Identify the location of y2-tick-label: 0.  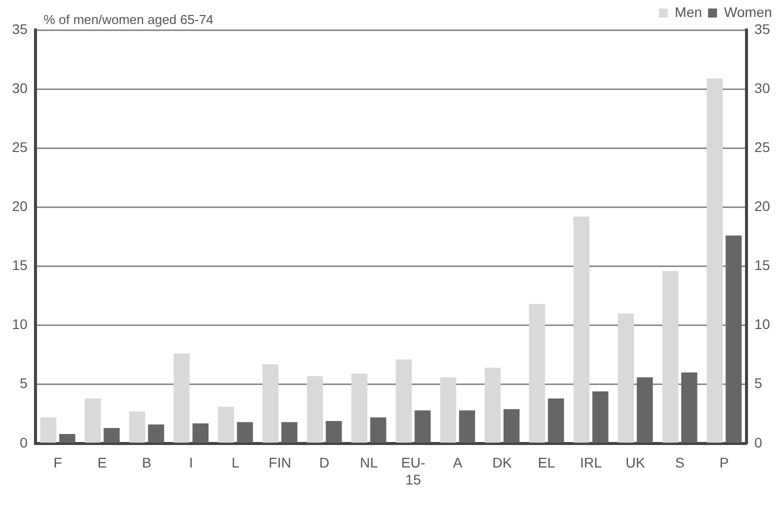
(758, 442).